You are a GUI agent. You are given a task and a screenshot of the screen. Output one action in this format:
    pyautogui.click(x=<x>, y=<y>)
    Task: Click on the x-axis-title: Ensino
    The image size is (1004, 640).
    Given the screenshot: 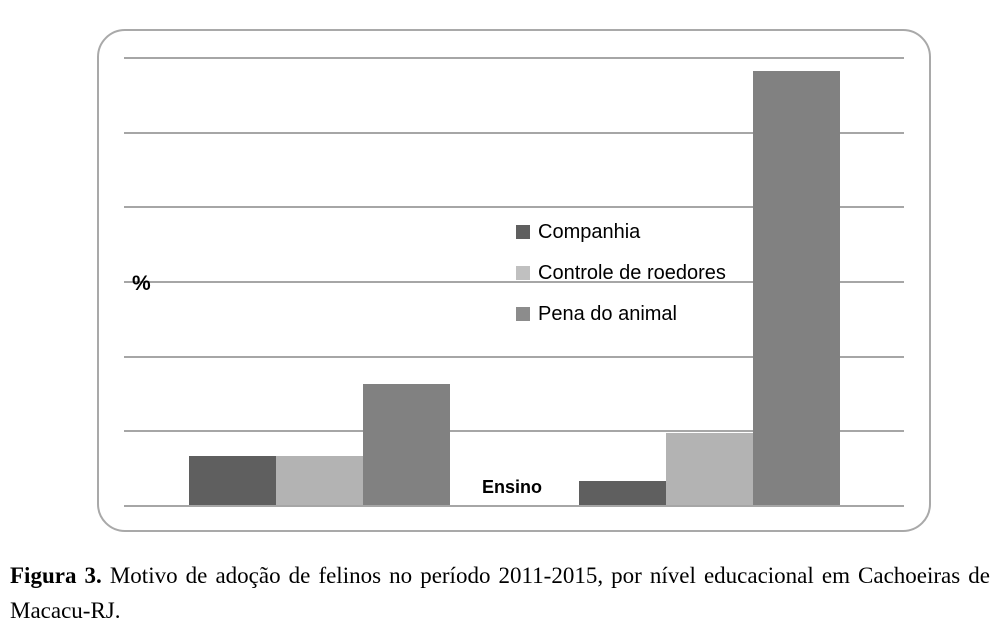 What is the action you would take?
    pyautogui.click(x=512, y=487)
    